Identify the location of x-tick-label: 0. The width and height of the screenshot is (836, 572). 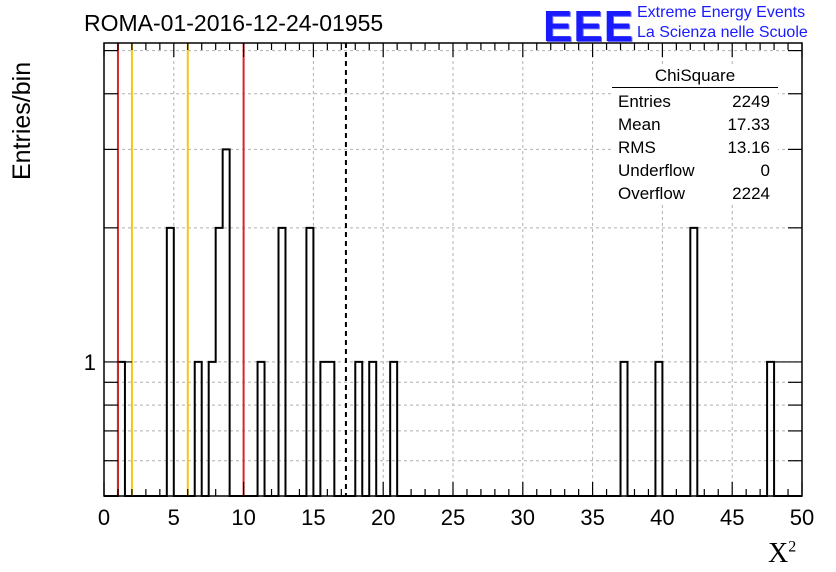
(104, 517).